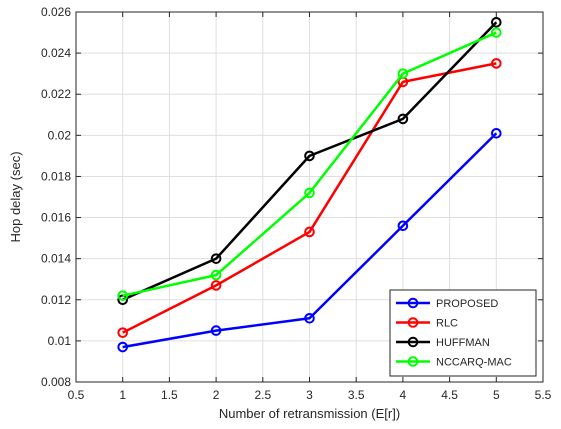  Describe the element at coordinates (56, 53) in the screenshot. I see `y-tick-label: 0.024` at that location.